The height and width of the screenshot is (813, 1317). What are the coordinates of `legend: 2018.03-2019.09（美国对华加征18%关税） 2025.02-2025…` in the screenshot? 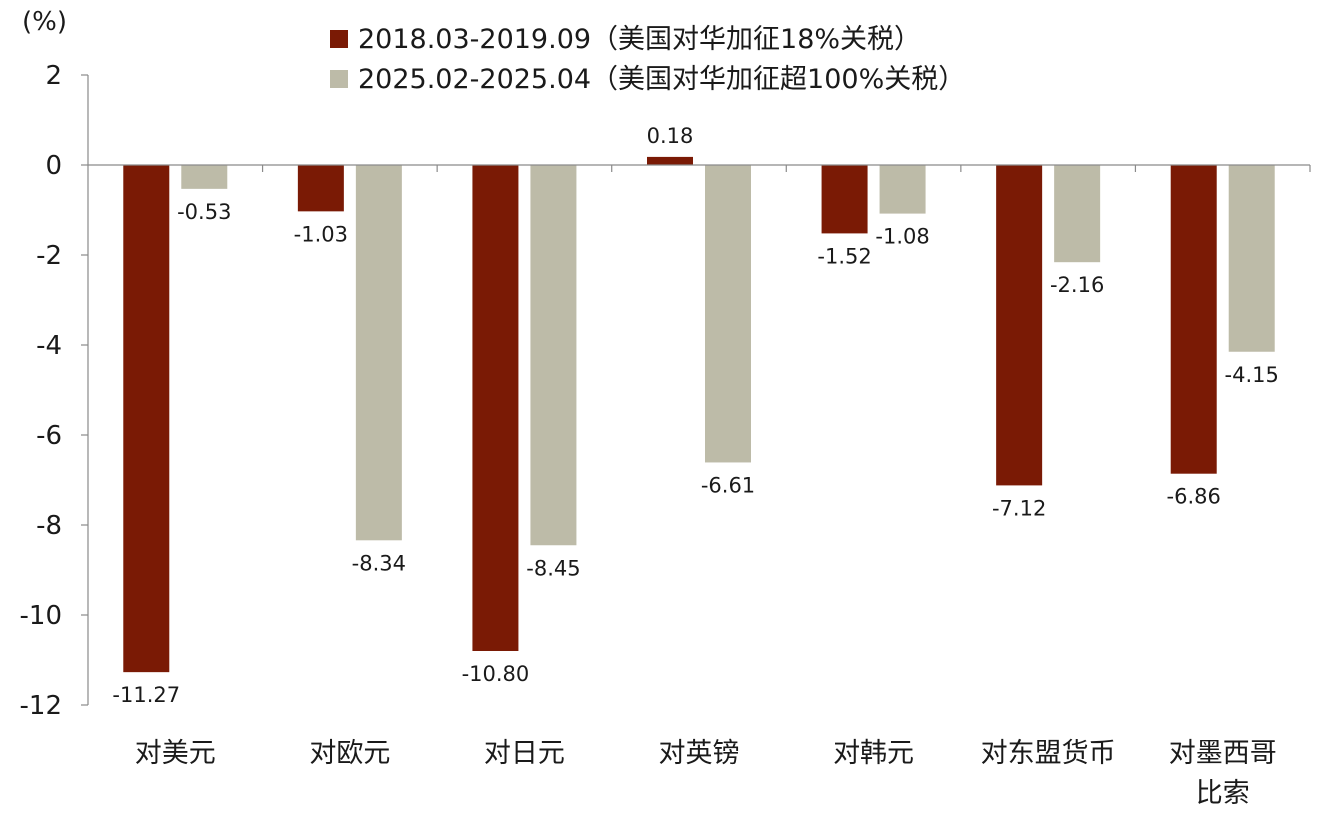 It's located at (647, 59).